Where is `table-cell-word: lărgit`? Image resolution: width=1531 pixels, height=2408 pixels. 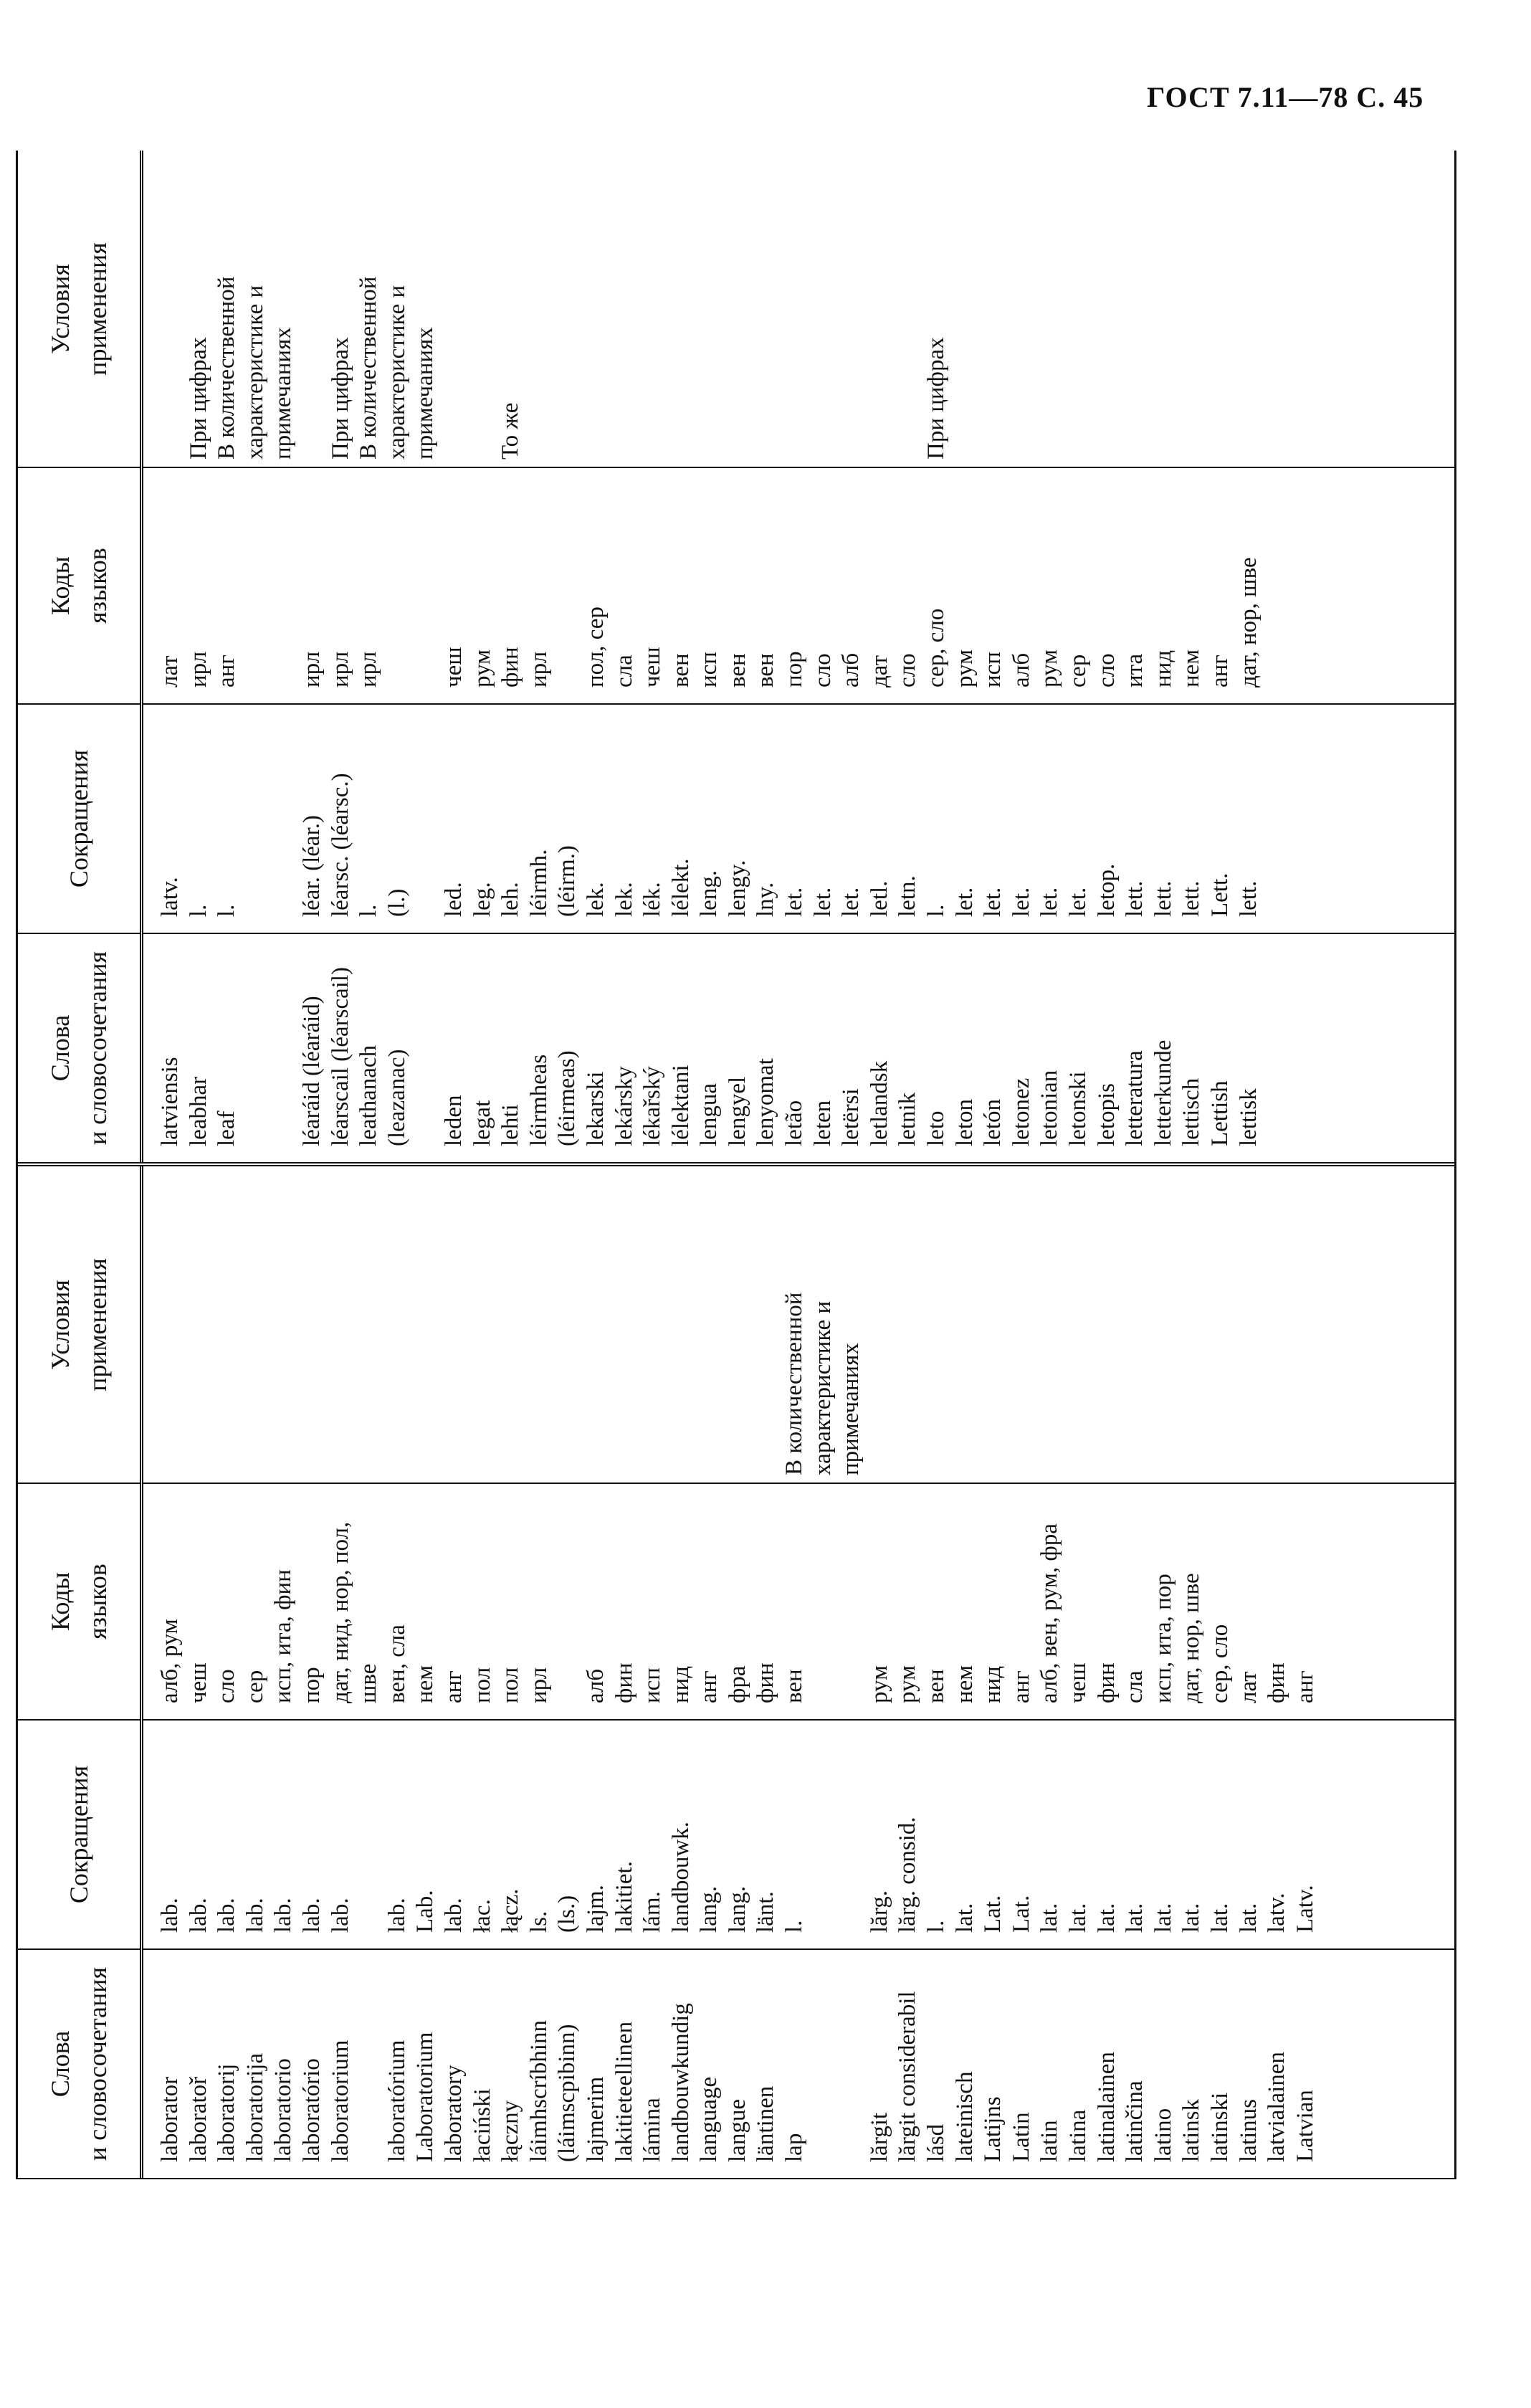 table-cell-word: lărgit is located at coordinates (879, 2137).